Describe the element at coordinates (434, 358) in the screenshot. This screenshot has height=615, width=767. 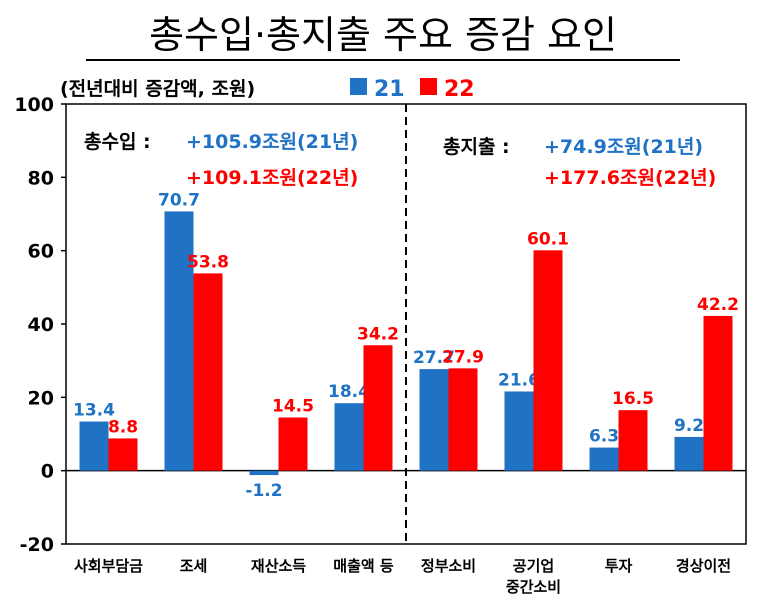
I see `data-label-series-21: 27.7` at that location.